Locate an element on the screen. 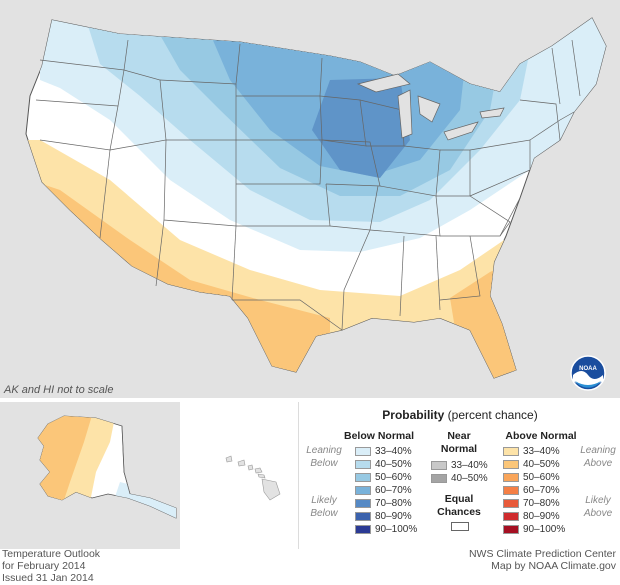 The width and height of the screenshot is (620, 585). near-normal-swatch-label: 33–40% is located at coordinates (469, 465).